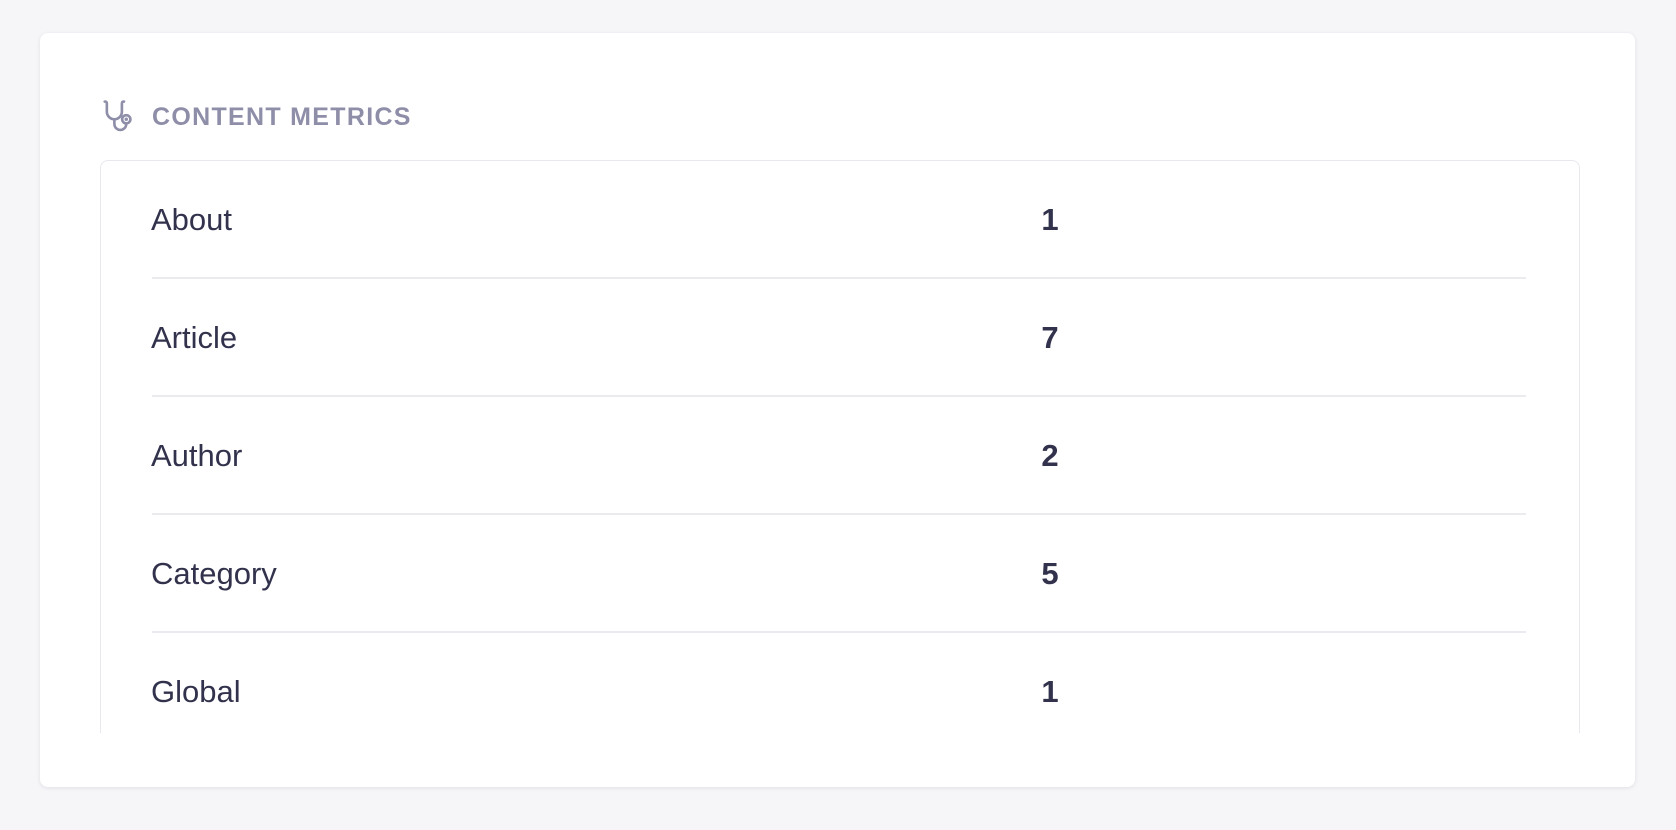 The width and height of the screenshot is (1676, 830). I want to click on metric-row: Global 1, so click(840, 683).